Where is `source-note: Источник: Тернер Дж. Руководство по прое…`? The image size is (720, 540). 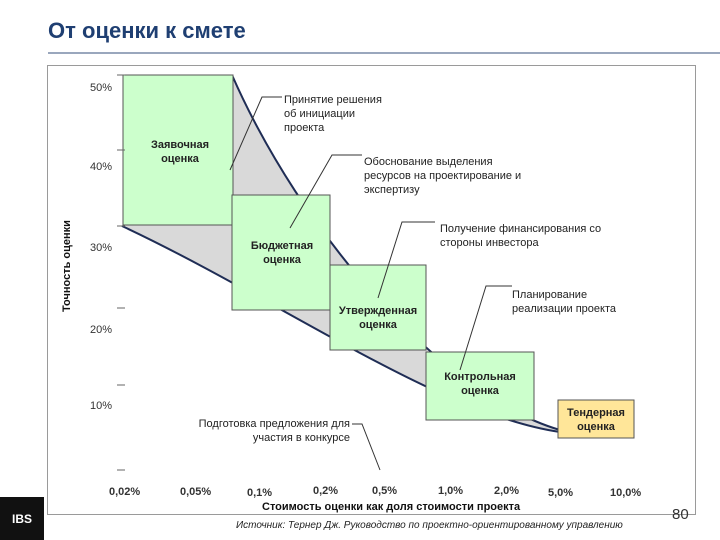 source-note: Источник: Тернер Дж. Руководство по прое… is located at coordinates (429, 525).